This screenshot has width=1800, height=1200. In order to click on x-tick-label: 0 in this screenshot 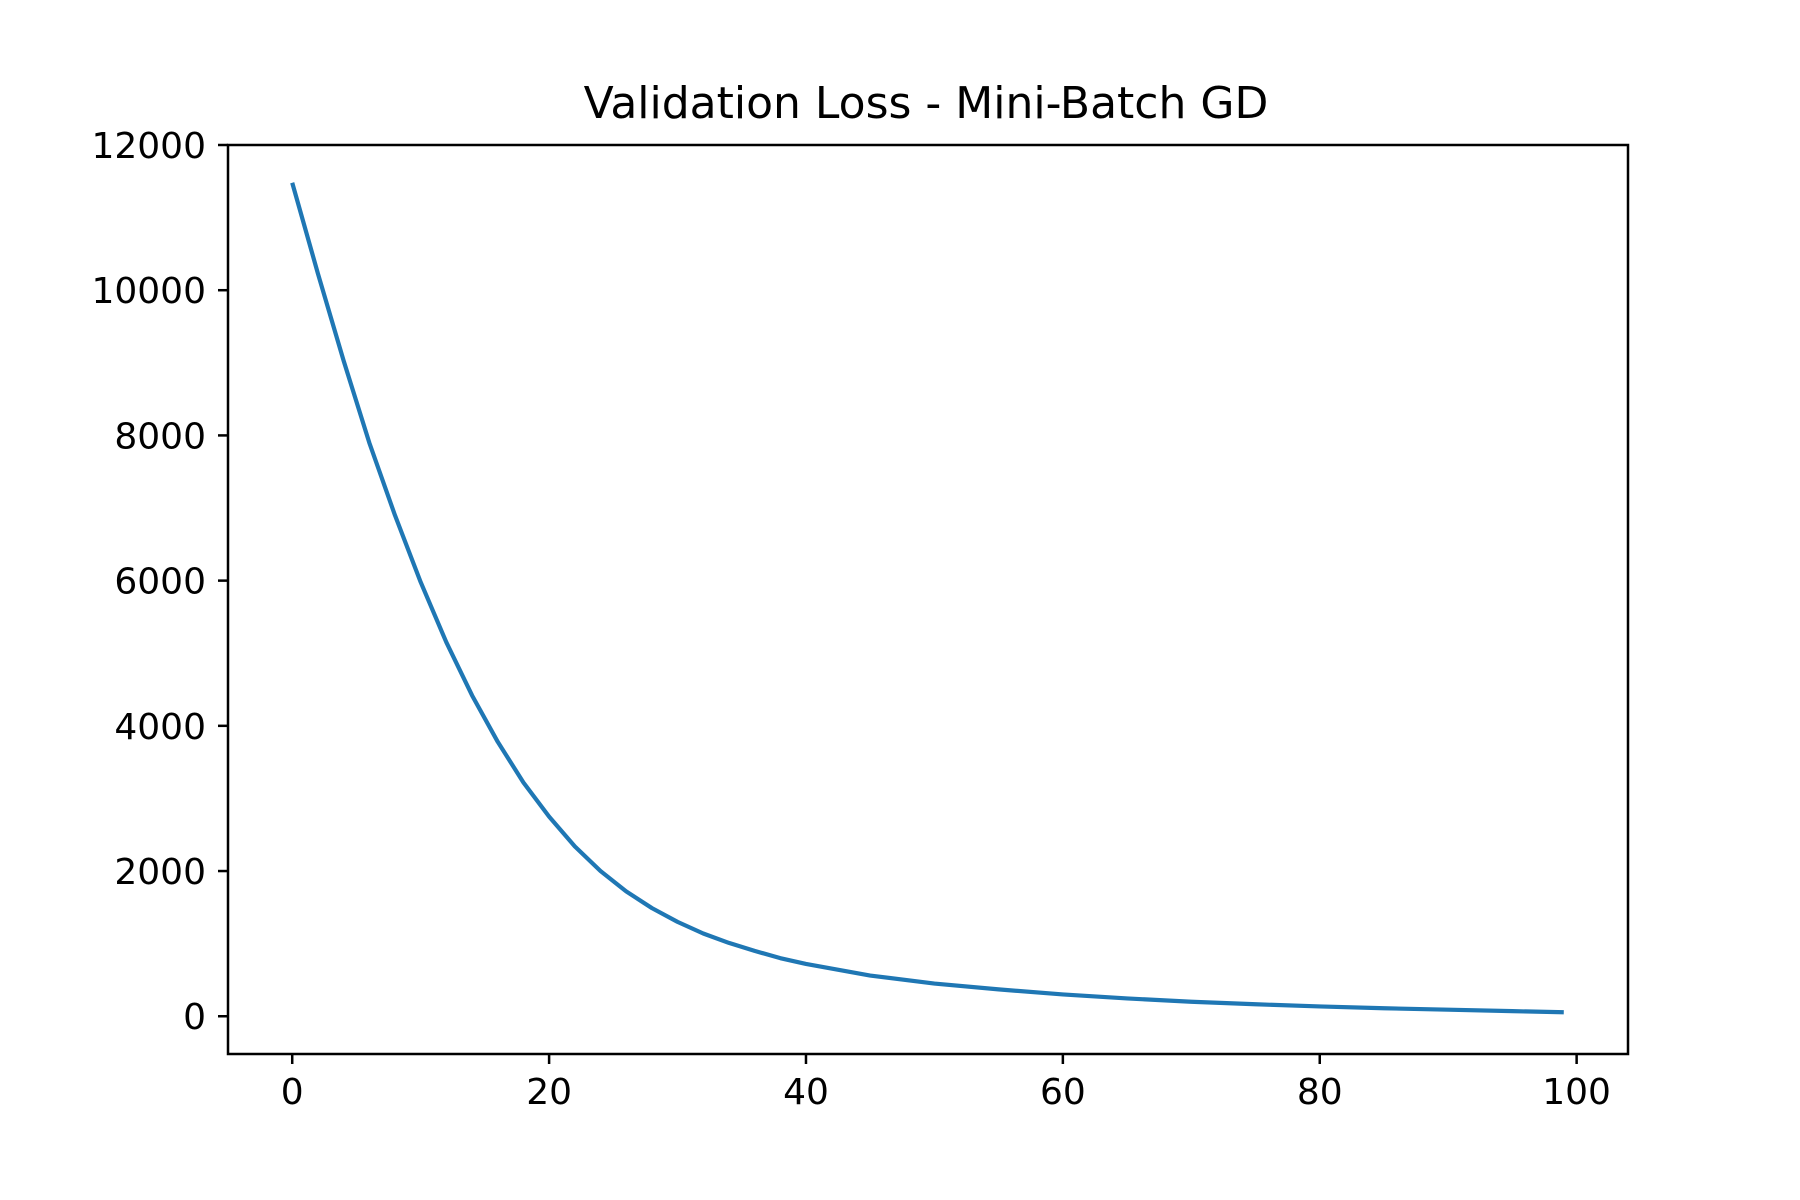, I will do `click(292, 1092)`.